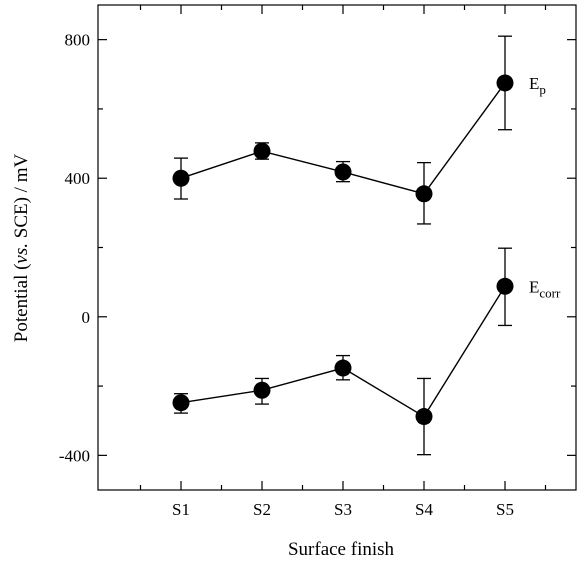 This screenshot has height=563, width=582. I want to click on x-tick-label: S3, so click(343, 509).